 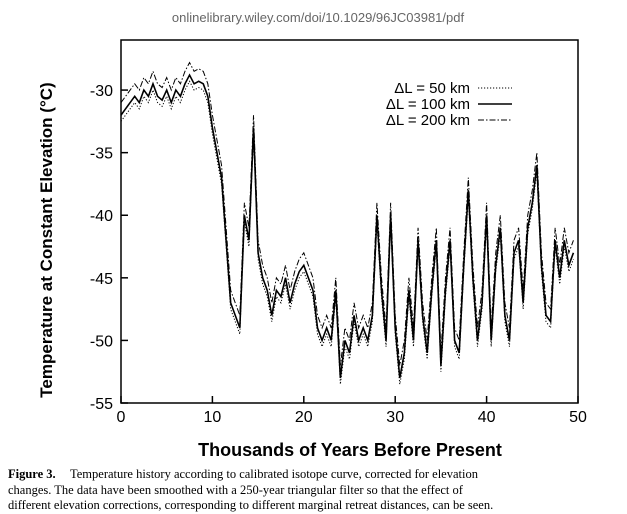 What do you see at coordinates (101, 404) in the screenshot?
I see `y-tick-label: -55` at bounding box center [101, 404].